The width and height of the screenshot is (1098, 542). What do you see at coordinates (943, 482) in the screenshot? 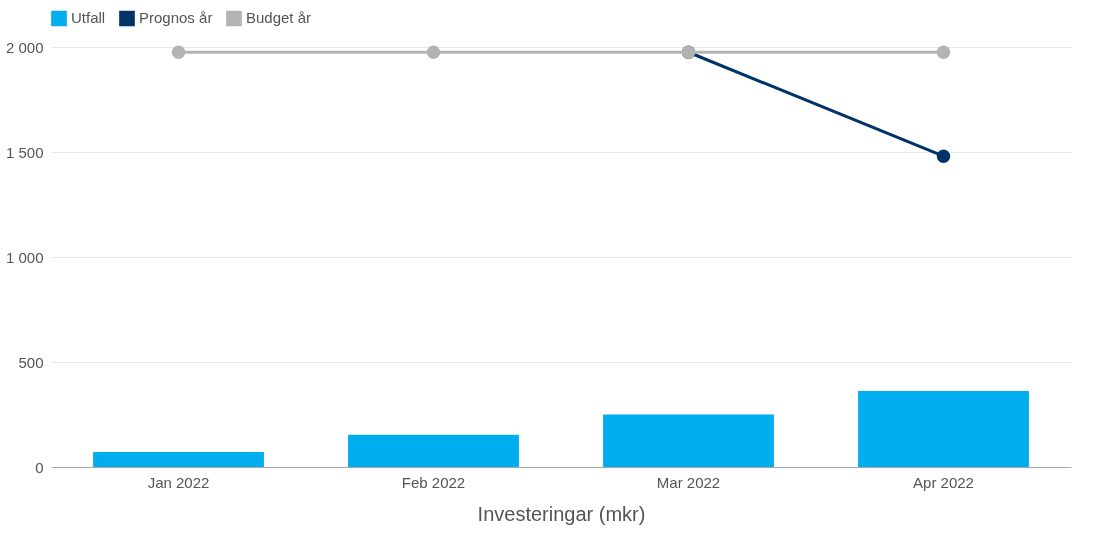
I see `x-tick-label: Apr 2022` at bounding box center [943, 482].